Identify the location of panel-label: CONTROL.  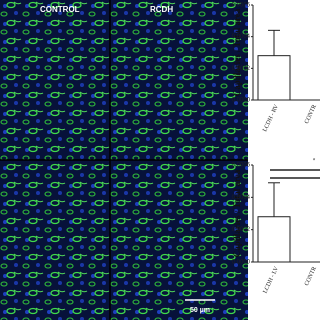
(60, 9).